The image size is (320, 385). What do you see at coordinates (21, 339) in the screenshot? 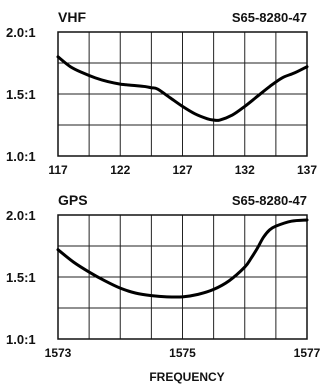
I see `gps-y-tick-label: 1.0:1` at bounding box center [21, 339].